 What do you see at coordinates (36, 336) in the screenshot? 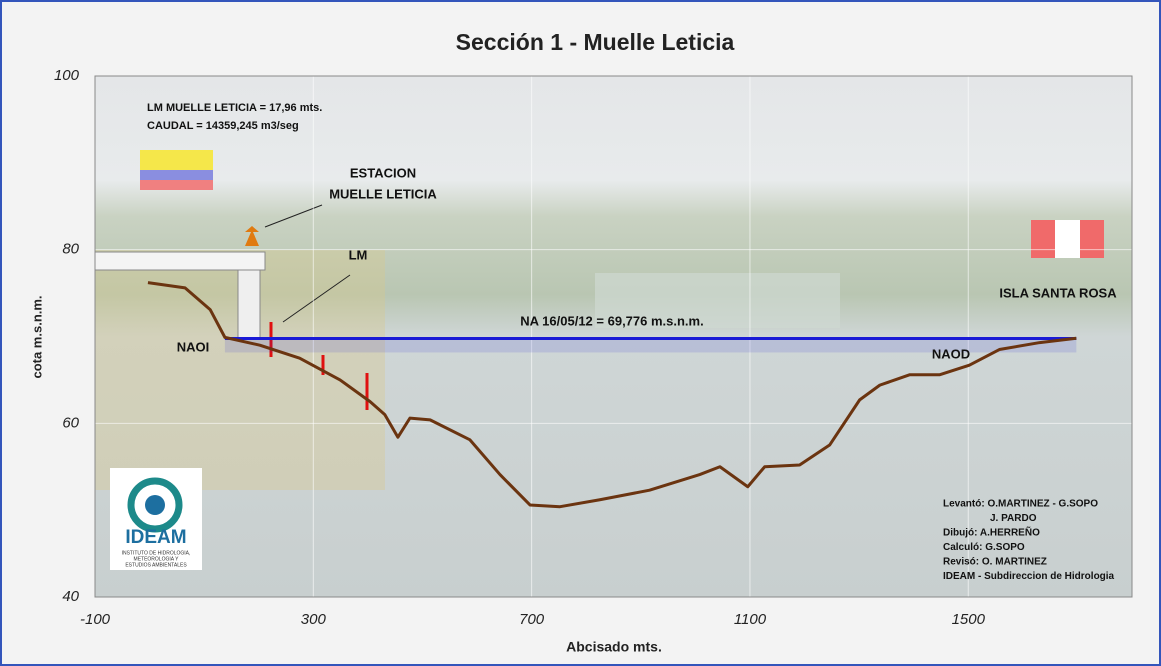
I see `y-axis-label: cota m.s.n.m.` at bounding box center [36, 336].